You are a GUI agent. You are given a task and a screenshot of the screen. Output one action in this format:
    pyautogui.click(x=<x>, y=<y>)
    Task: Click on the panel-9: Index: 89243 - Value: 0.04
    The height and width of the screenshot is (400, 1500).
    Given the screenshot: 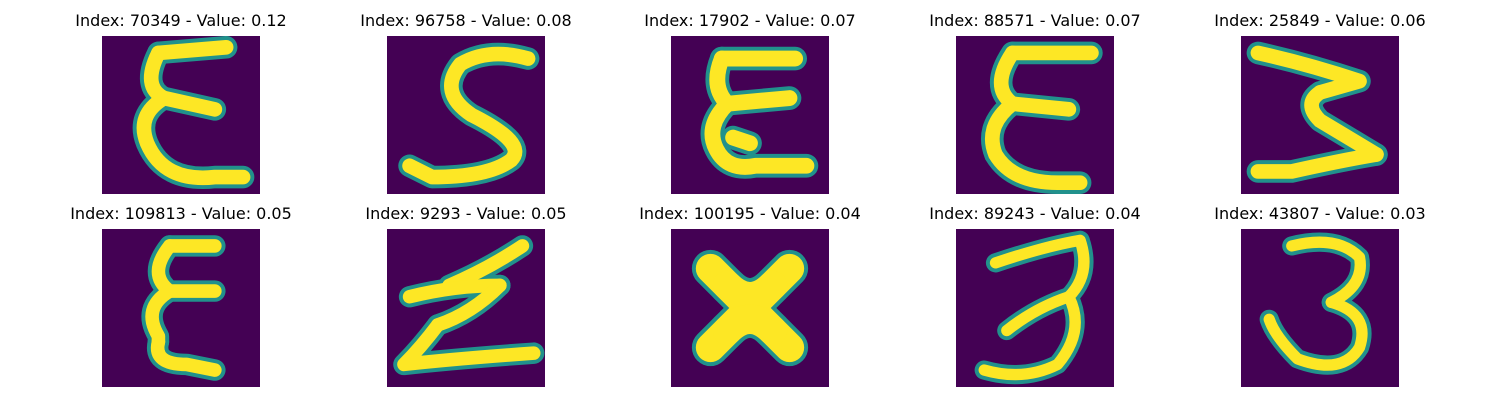 What is the action you would take?
    pyautogui.click(x=1035, y=295)
    